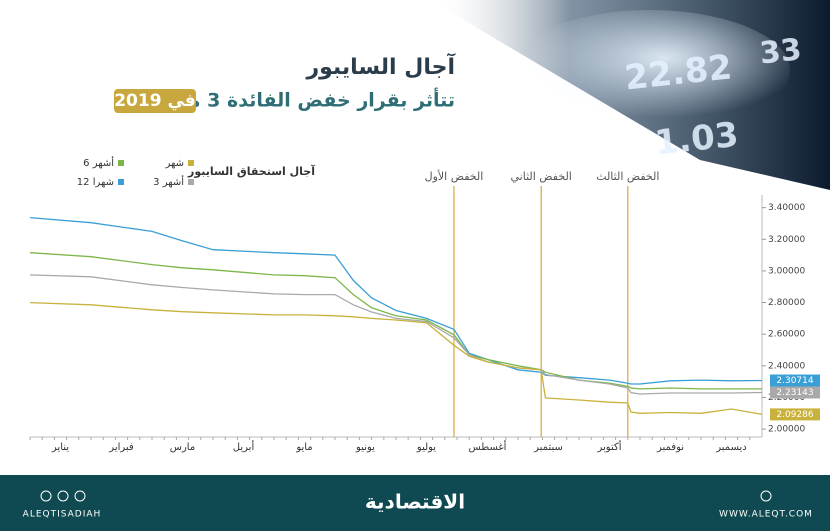 The image size is (830, 531). Describe the element at coordinates (303, 100) in the screenshot. I see `subtitle: تتأثر بقرار خفض الفائدة 3 مرات` at that location.